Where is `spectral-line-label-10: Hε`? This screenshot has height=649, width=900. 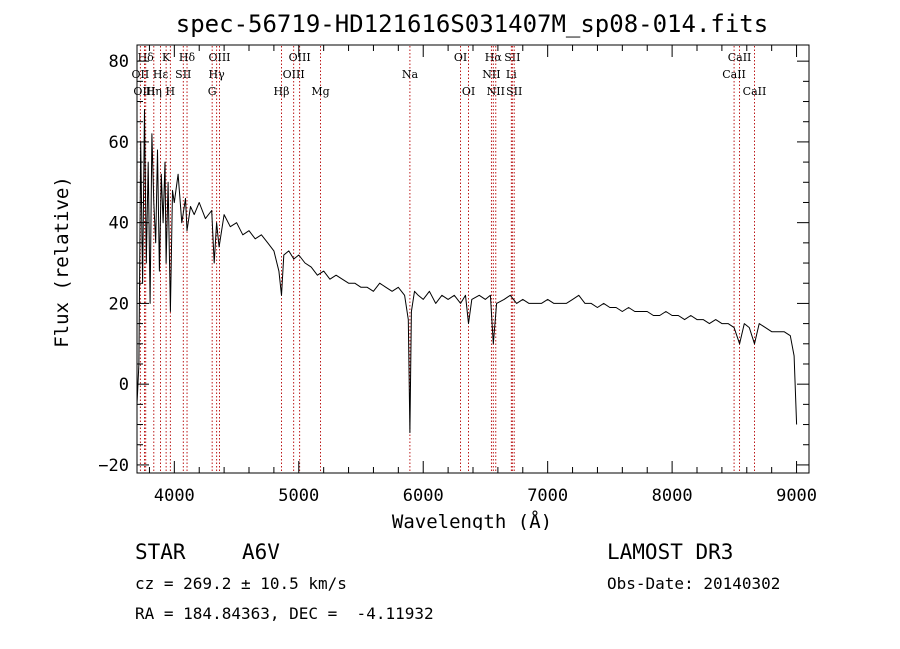 spectral-line-label-10: Hε is located at coordinates (161, 74).